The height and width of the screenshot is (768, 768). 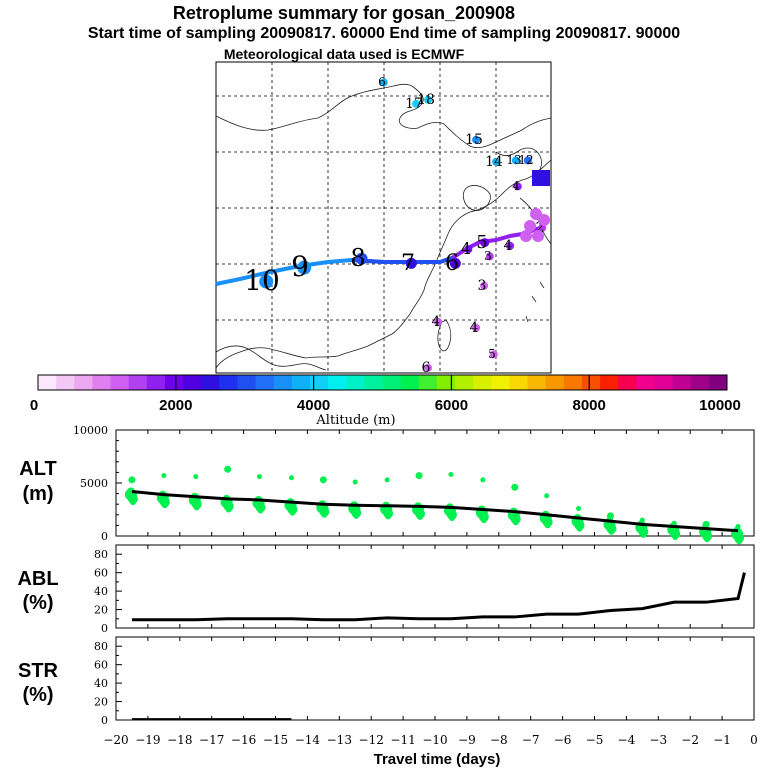 What do you see at coordinates (451, 405) in the screenshot?
I see `colorbar-tick-label: 6000` at bounding box center [451, 405].